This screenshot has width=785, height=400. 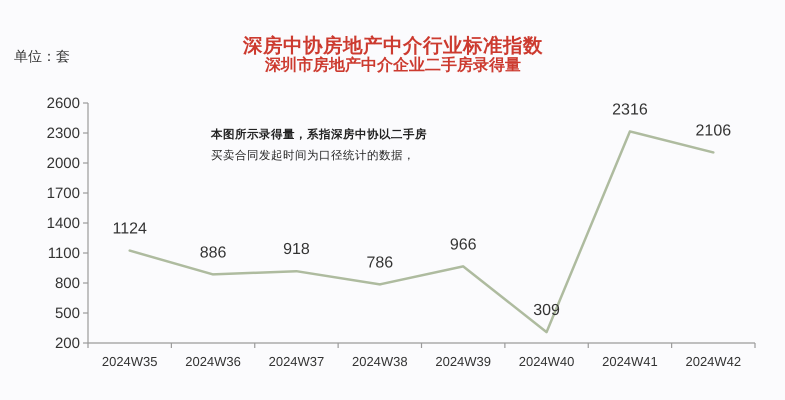 I want to click on xtick: 2024W41, so click(x=630, y=361).